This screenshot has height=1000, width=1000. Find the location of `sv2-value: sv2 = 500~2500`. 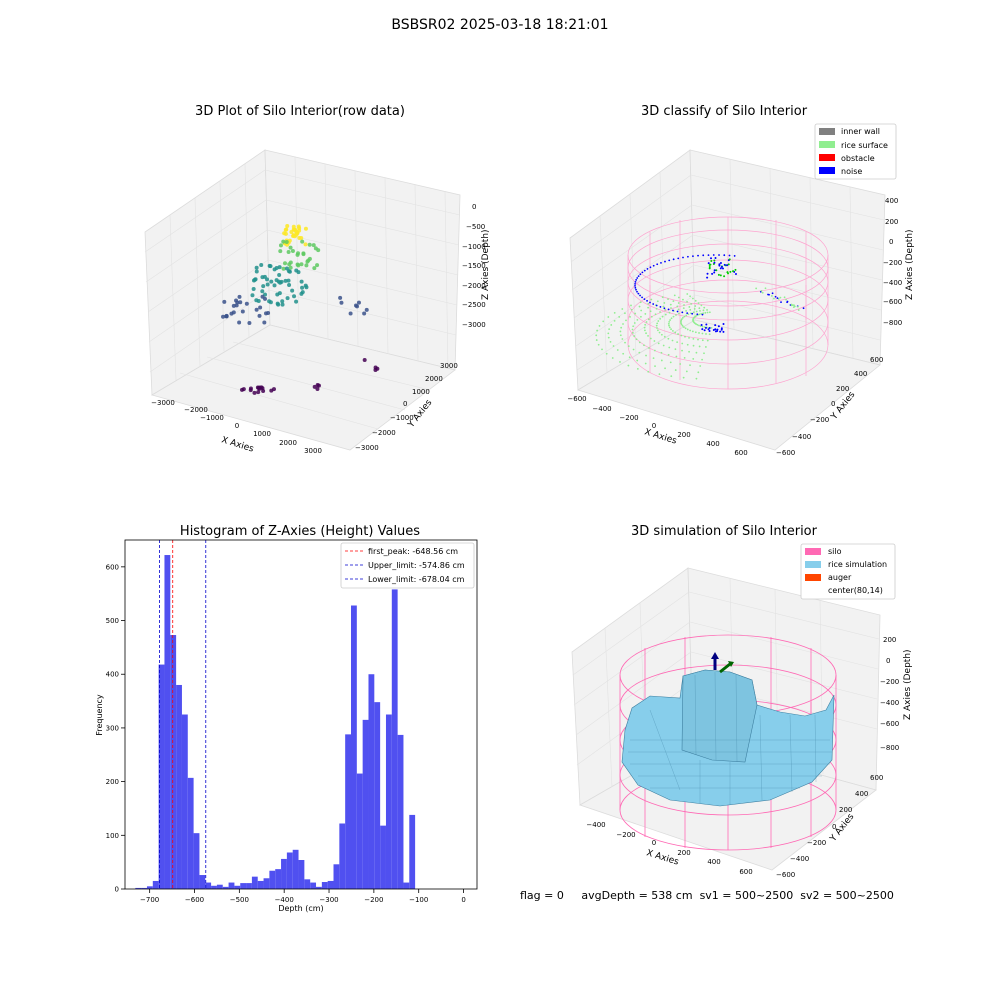

sv2-value: sv2 = 500~2500 is located at coordinates (847, 895).